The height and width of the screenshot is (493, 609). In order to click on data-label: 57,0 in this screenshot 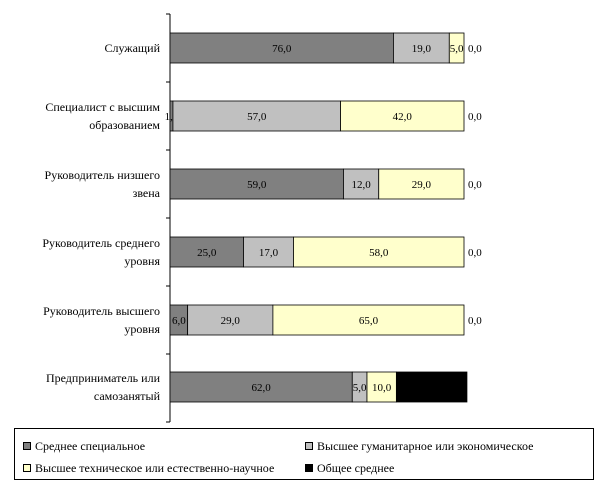, I will do `click(257, 117)`.